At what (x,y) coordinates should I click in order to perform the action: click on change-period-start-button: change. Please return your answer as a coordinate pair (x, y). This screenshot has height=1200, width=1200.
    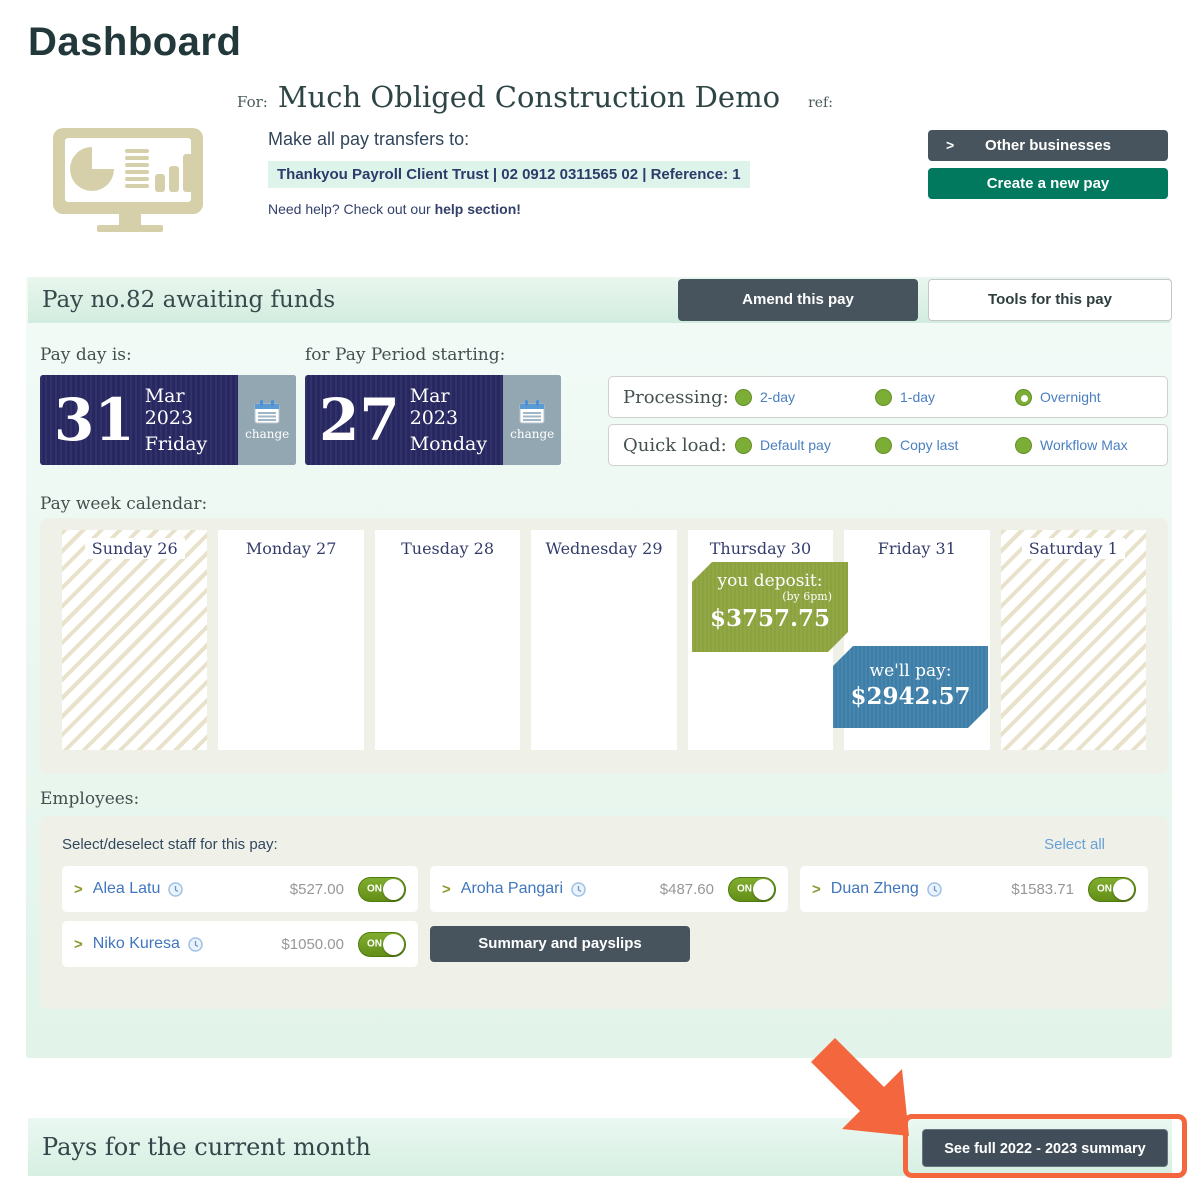
    Looking at the image, I should click on (532, 420).